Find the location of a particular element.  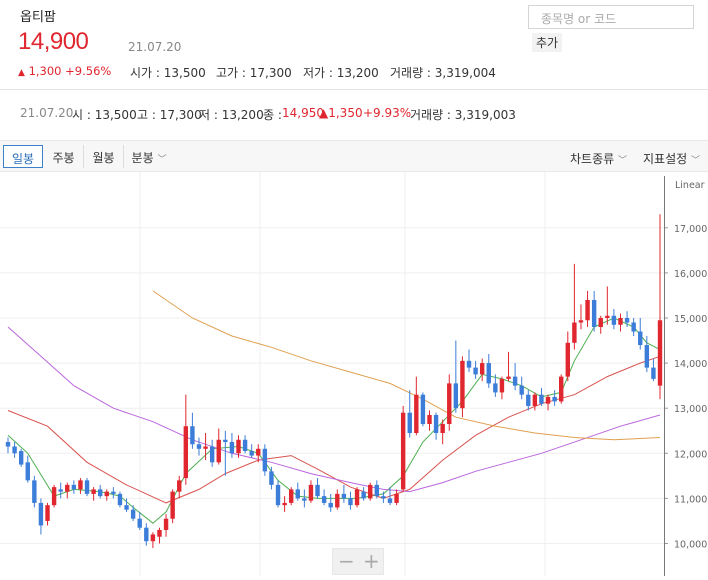

chart-type-dropdown: 차트종류 ﹀ is located at coordinates (598, 158).